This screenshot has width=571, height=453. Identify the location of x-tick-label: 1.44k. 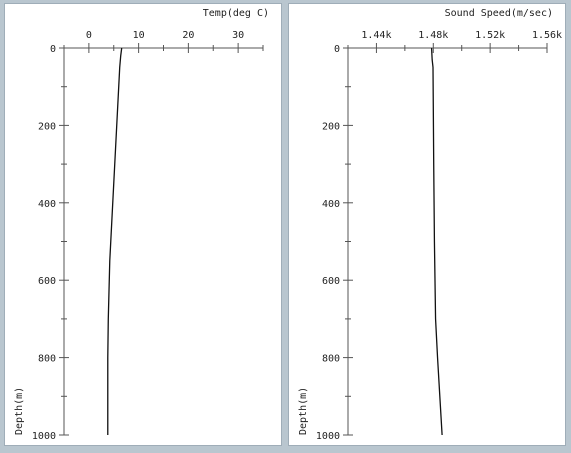
(376, 35).